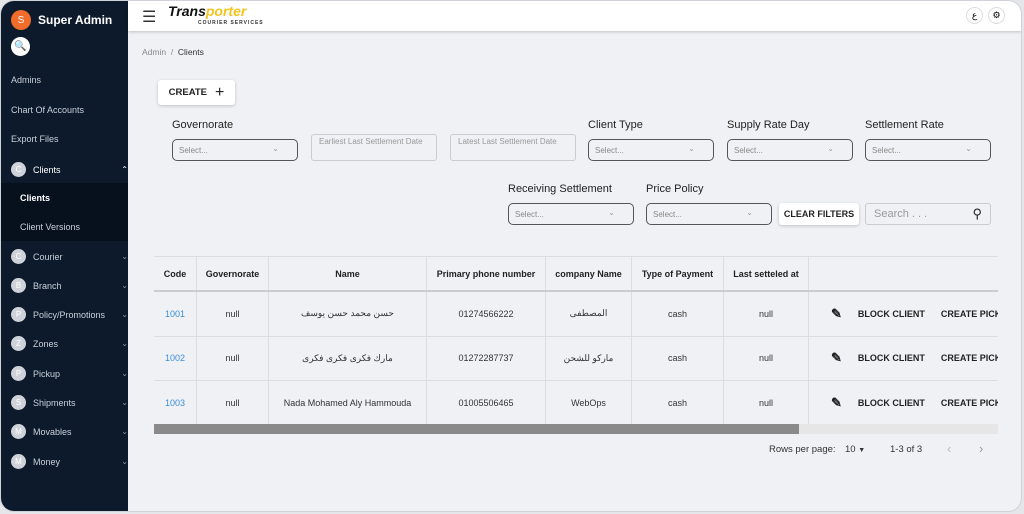 The width and height of the screenshot is (1024, 514). I want to click on price-policy-label: Price Policy, so click(675, 189).